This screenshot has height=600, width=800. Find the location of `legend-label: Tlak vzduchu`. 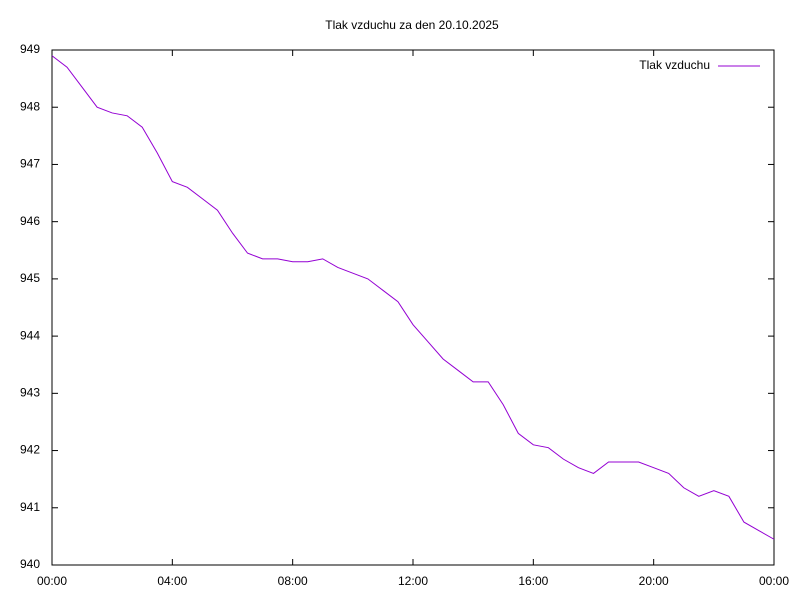

legend-label: Tlak vzduchu is located at coordinates (674, 65).